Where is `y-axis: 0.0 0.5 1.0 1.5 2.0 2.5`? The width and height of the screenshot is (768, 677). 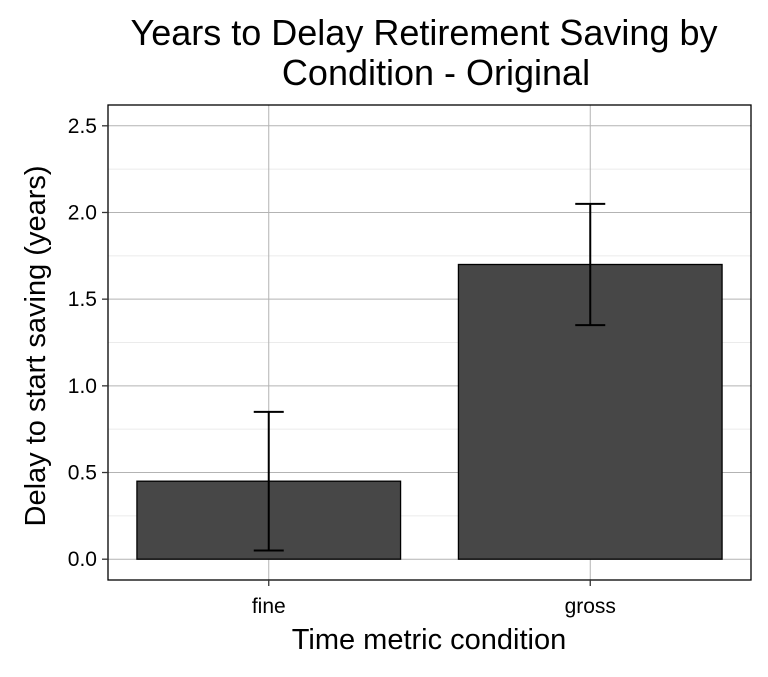 y-axis: 0.0 0.5 1.0 1.5 2.0 2.5 is located at coordinates (88, 343).